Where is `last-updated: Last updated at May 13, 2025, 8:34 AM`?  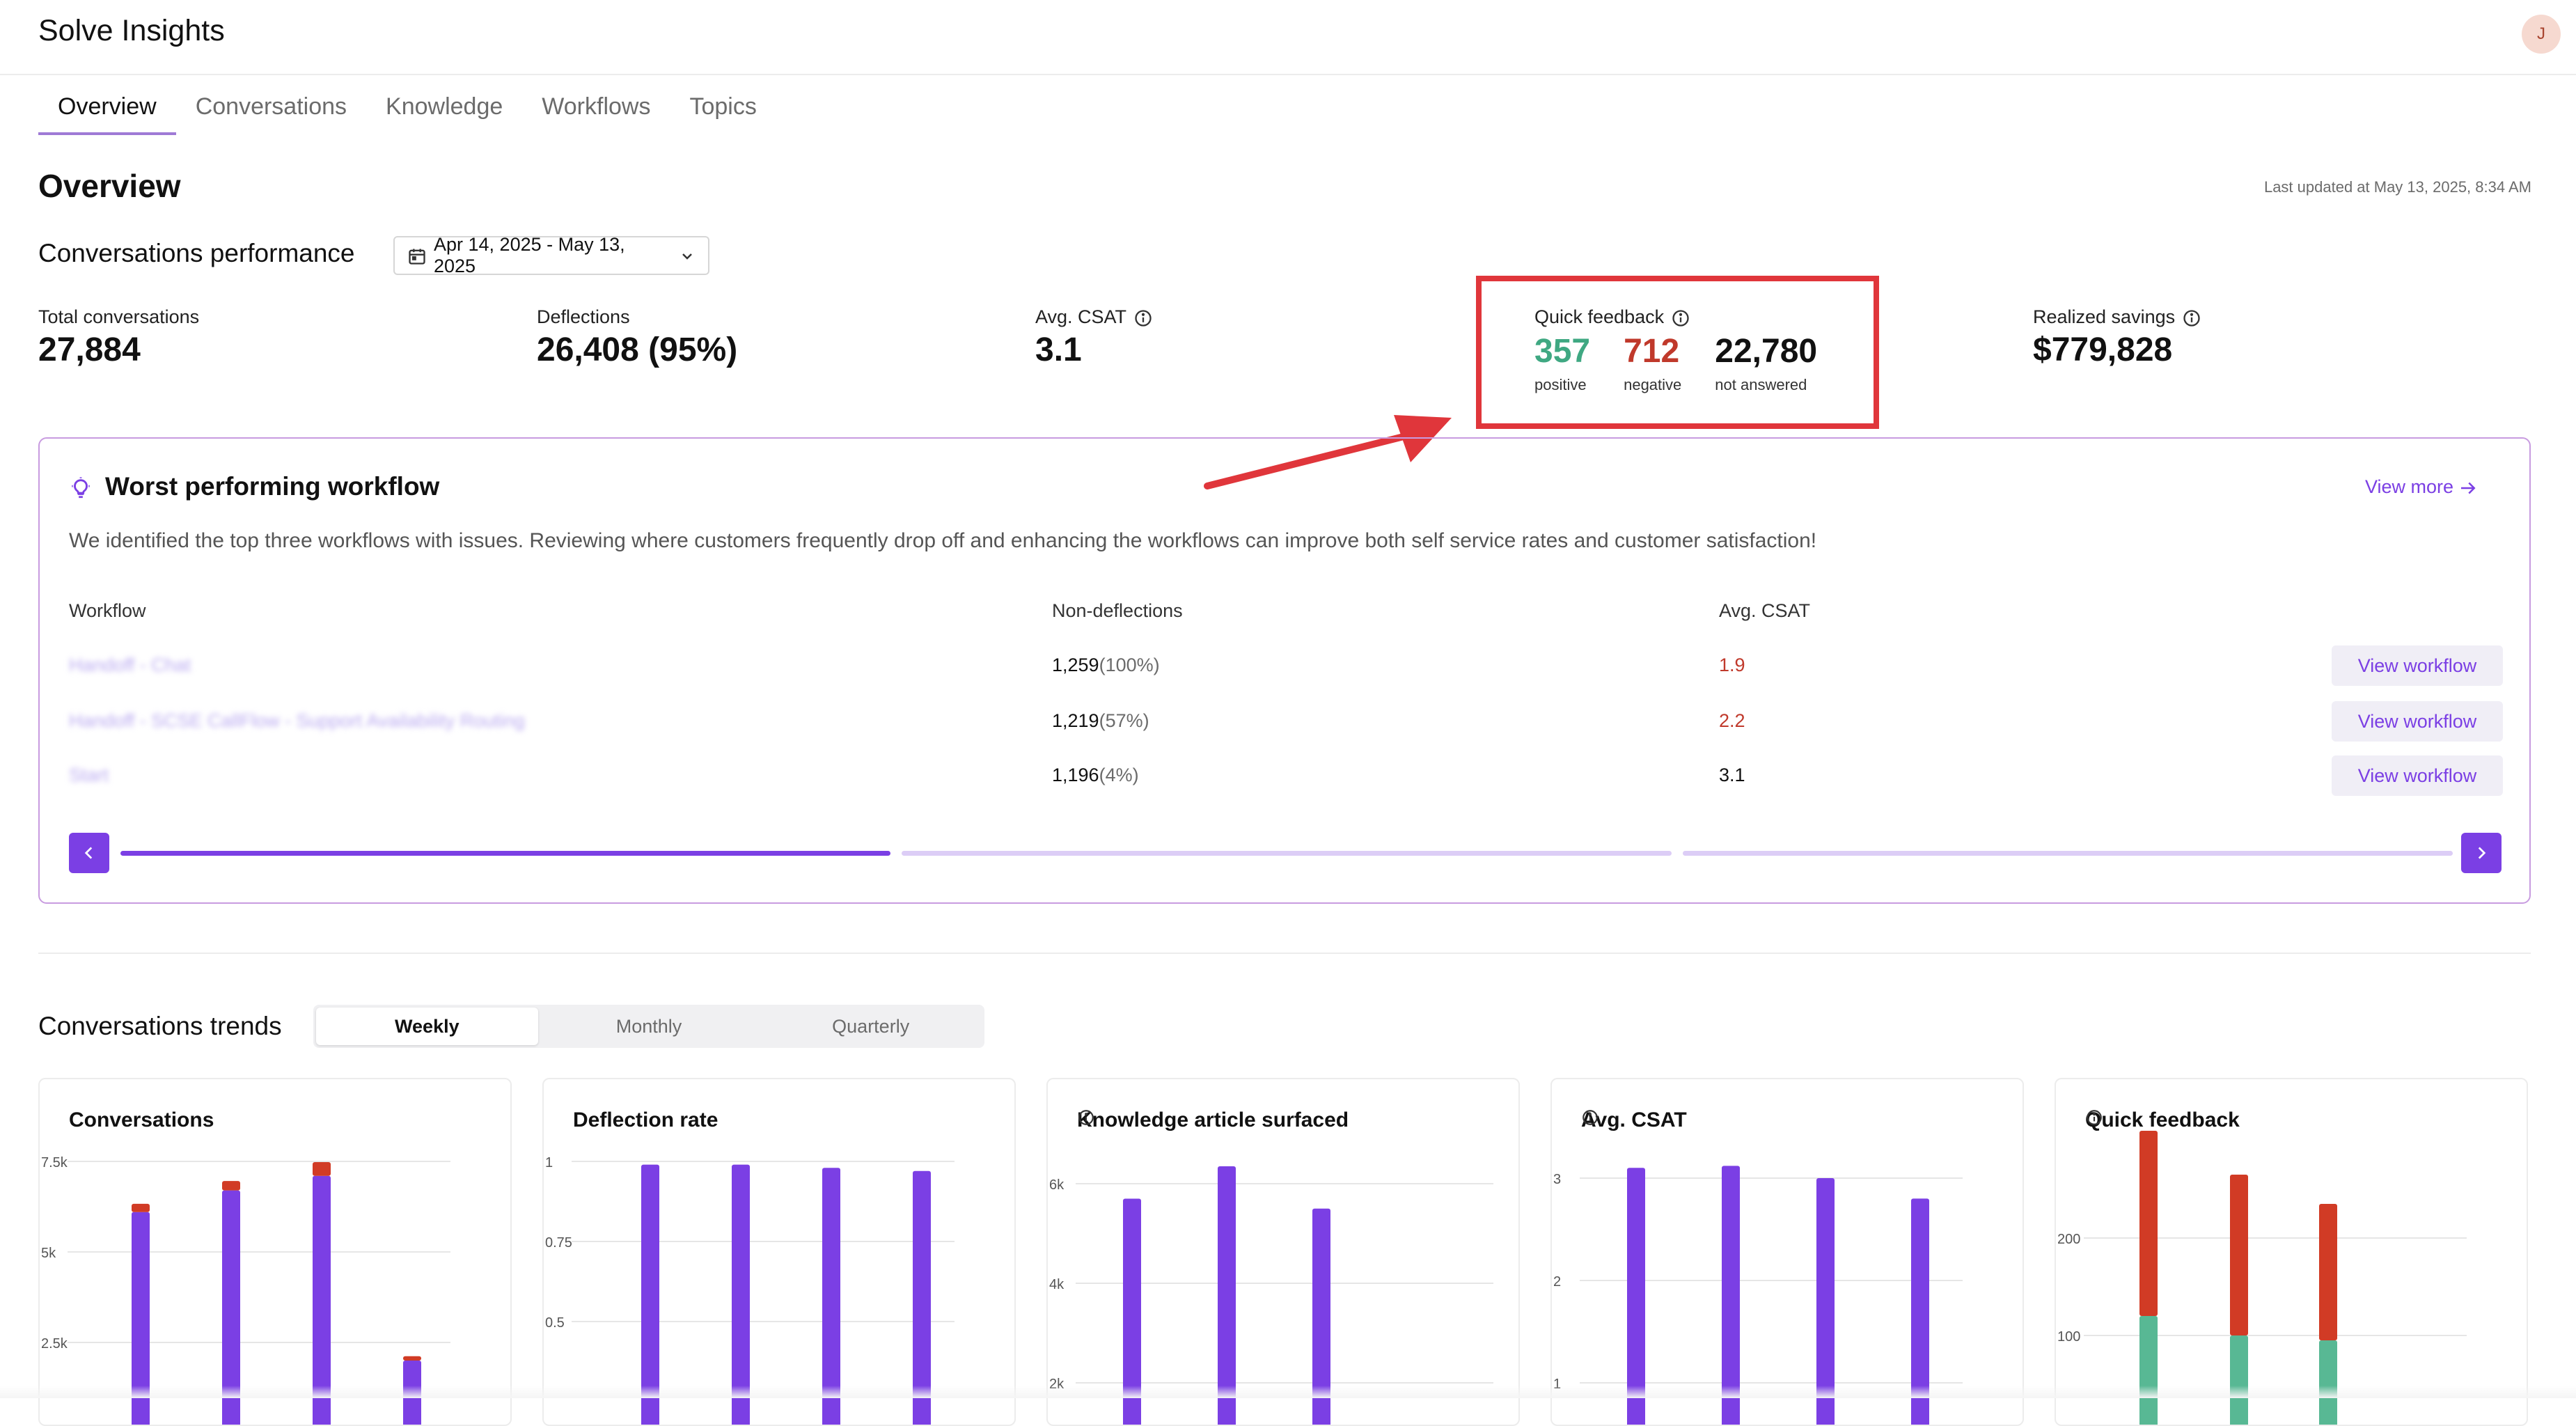 last-updated: Last updated at May 13, 2025, 8:34 AM is located at coordinates (2397, 187).